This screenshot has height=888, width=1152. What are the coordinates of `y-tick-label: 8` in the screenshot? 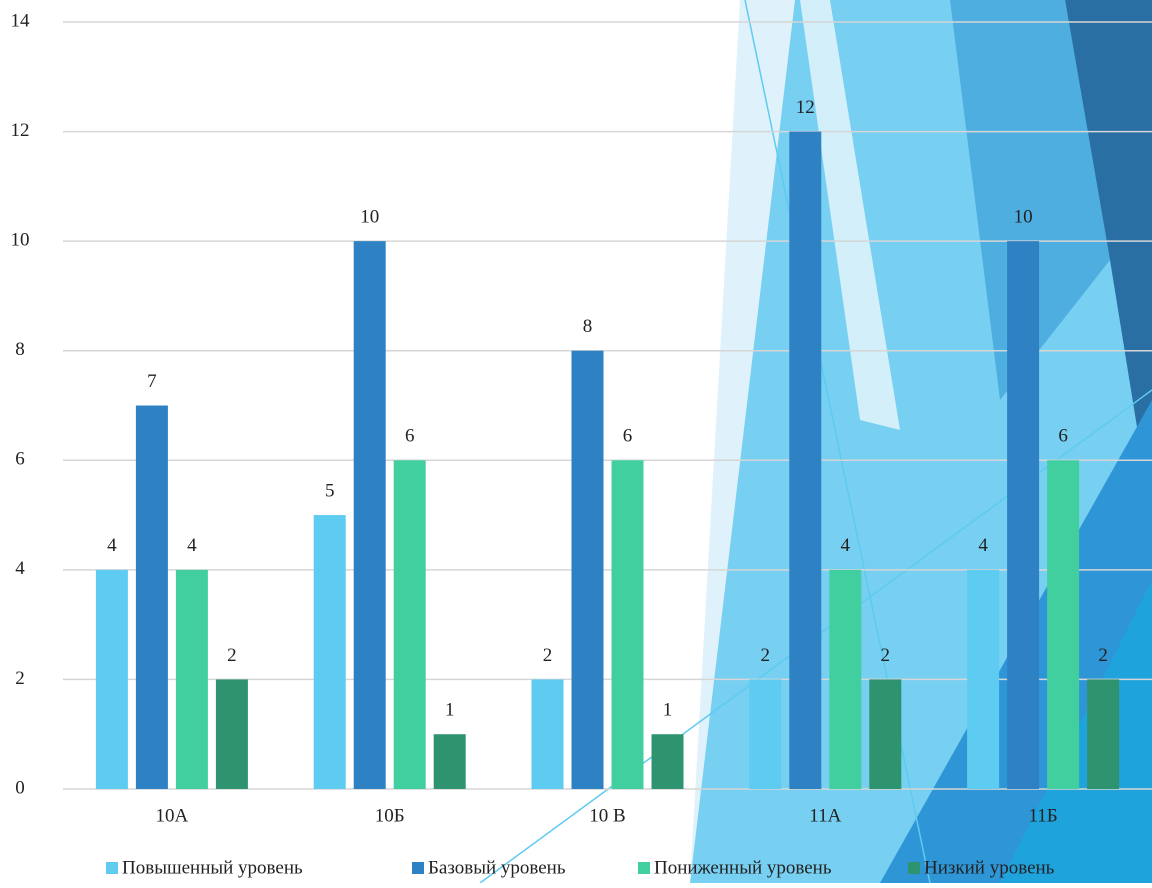 It's located at (20, 349).